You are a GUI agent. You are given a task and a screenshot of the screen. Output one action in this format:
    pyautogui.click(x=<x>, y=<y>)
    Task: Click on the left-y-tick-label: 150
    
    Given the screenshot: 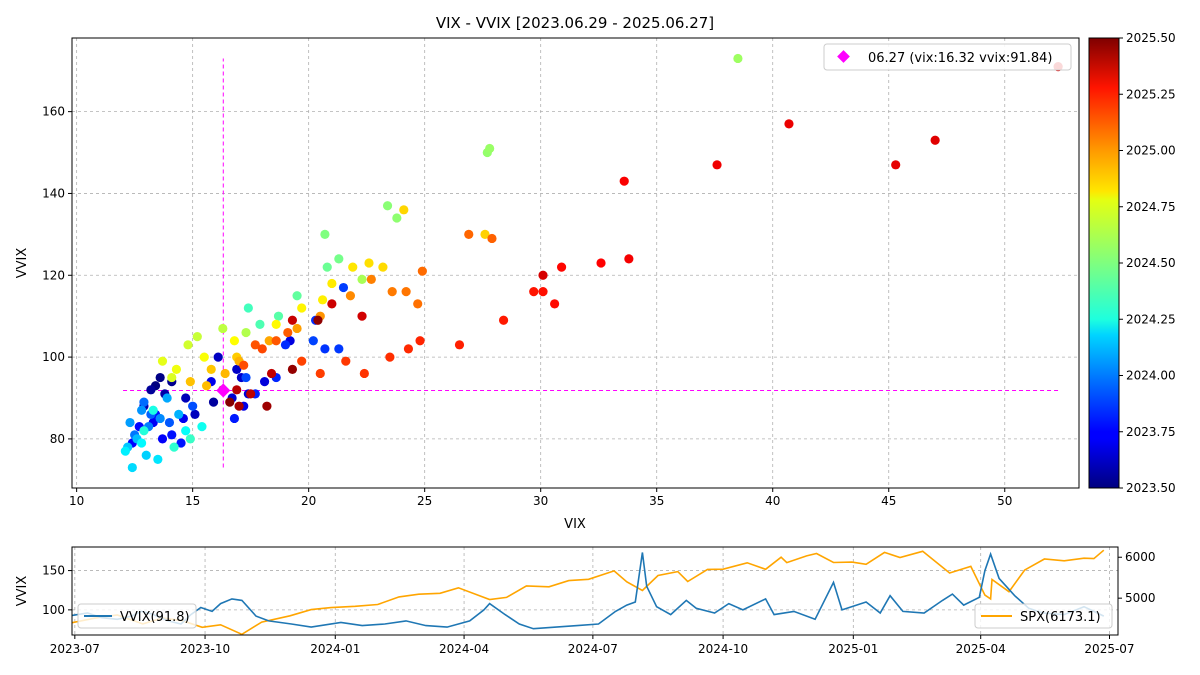 What is the action you would take?
    pyautogui.click(x=53, y=571)
    